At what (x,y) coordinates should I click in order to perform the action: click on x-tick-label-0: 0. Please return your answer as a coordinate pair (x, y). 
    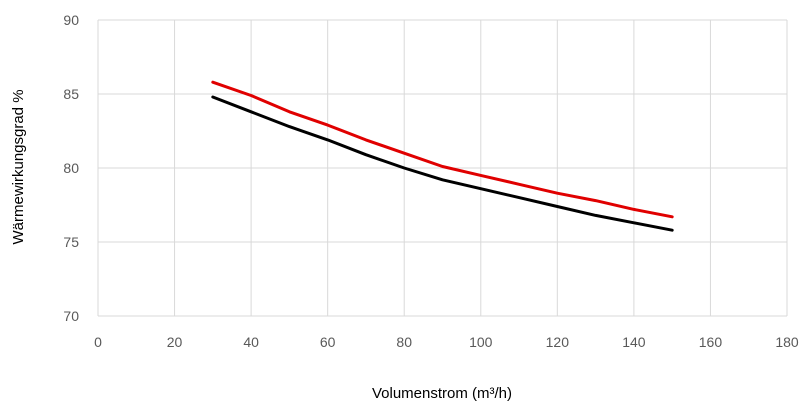
    Looking at the image, I should click on (98, 342).